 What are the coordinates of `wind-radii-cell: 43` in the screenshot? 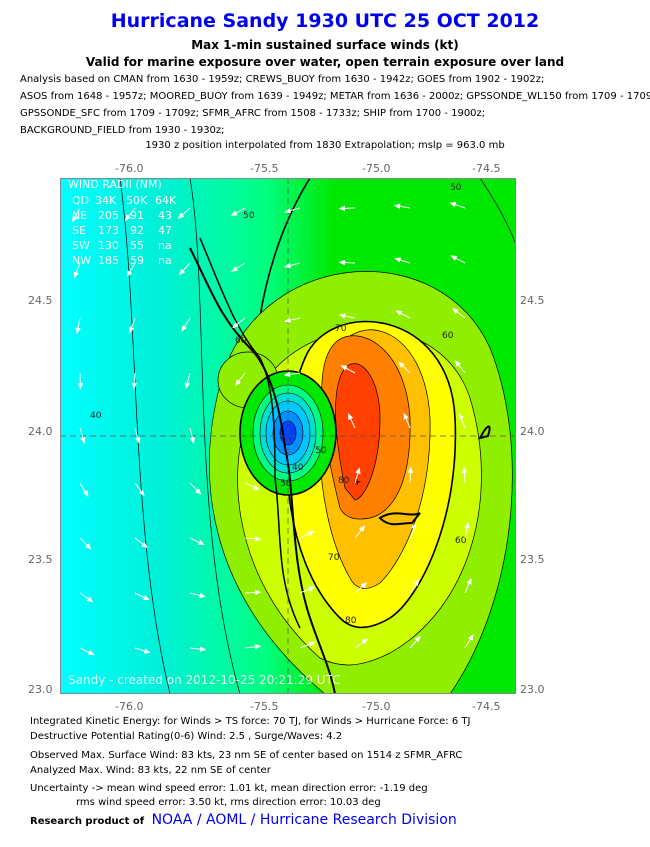 It's located at (165, 215).